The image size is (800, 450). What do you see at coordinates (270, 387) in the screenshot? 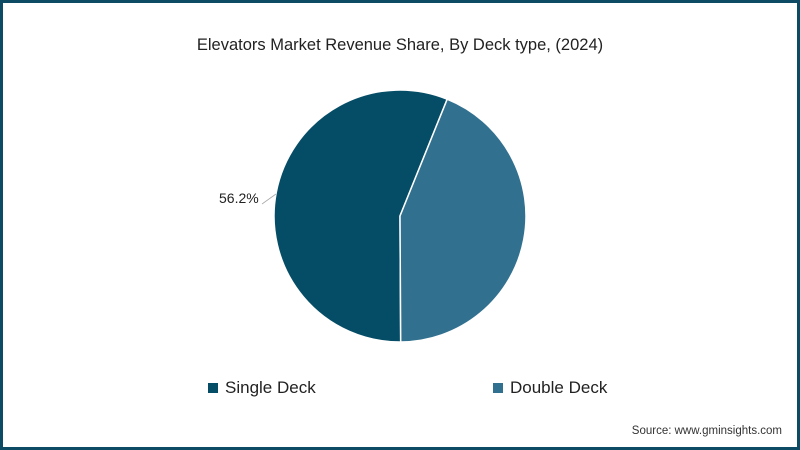
I see `legend-label-single-deck: Single Deck` at bounding box center [270, 387].